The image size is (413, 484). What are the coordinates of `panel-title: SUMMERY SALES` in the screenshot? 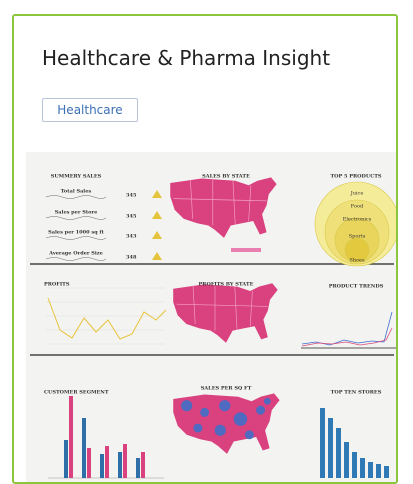 It's located at (76, 177).